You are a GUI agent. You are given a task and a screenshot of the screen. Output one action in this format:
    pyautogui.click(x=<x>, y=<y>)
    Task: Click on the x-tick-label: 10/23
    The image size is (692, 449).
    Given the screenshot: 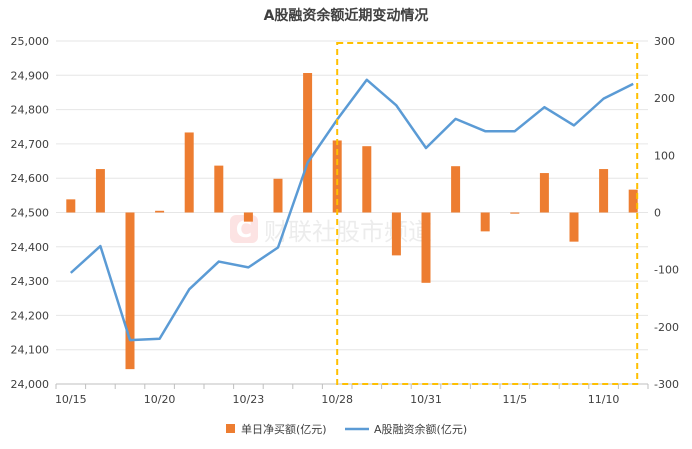 What is the action you would take?
    pyautogui.click(x=249, y=399)
    